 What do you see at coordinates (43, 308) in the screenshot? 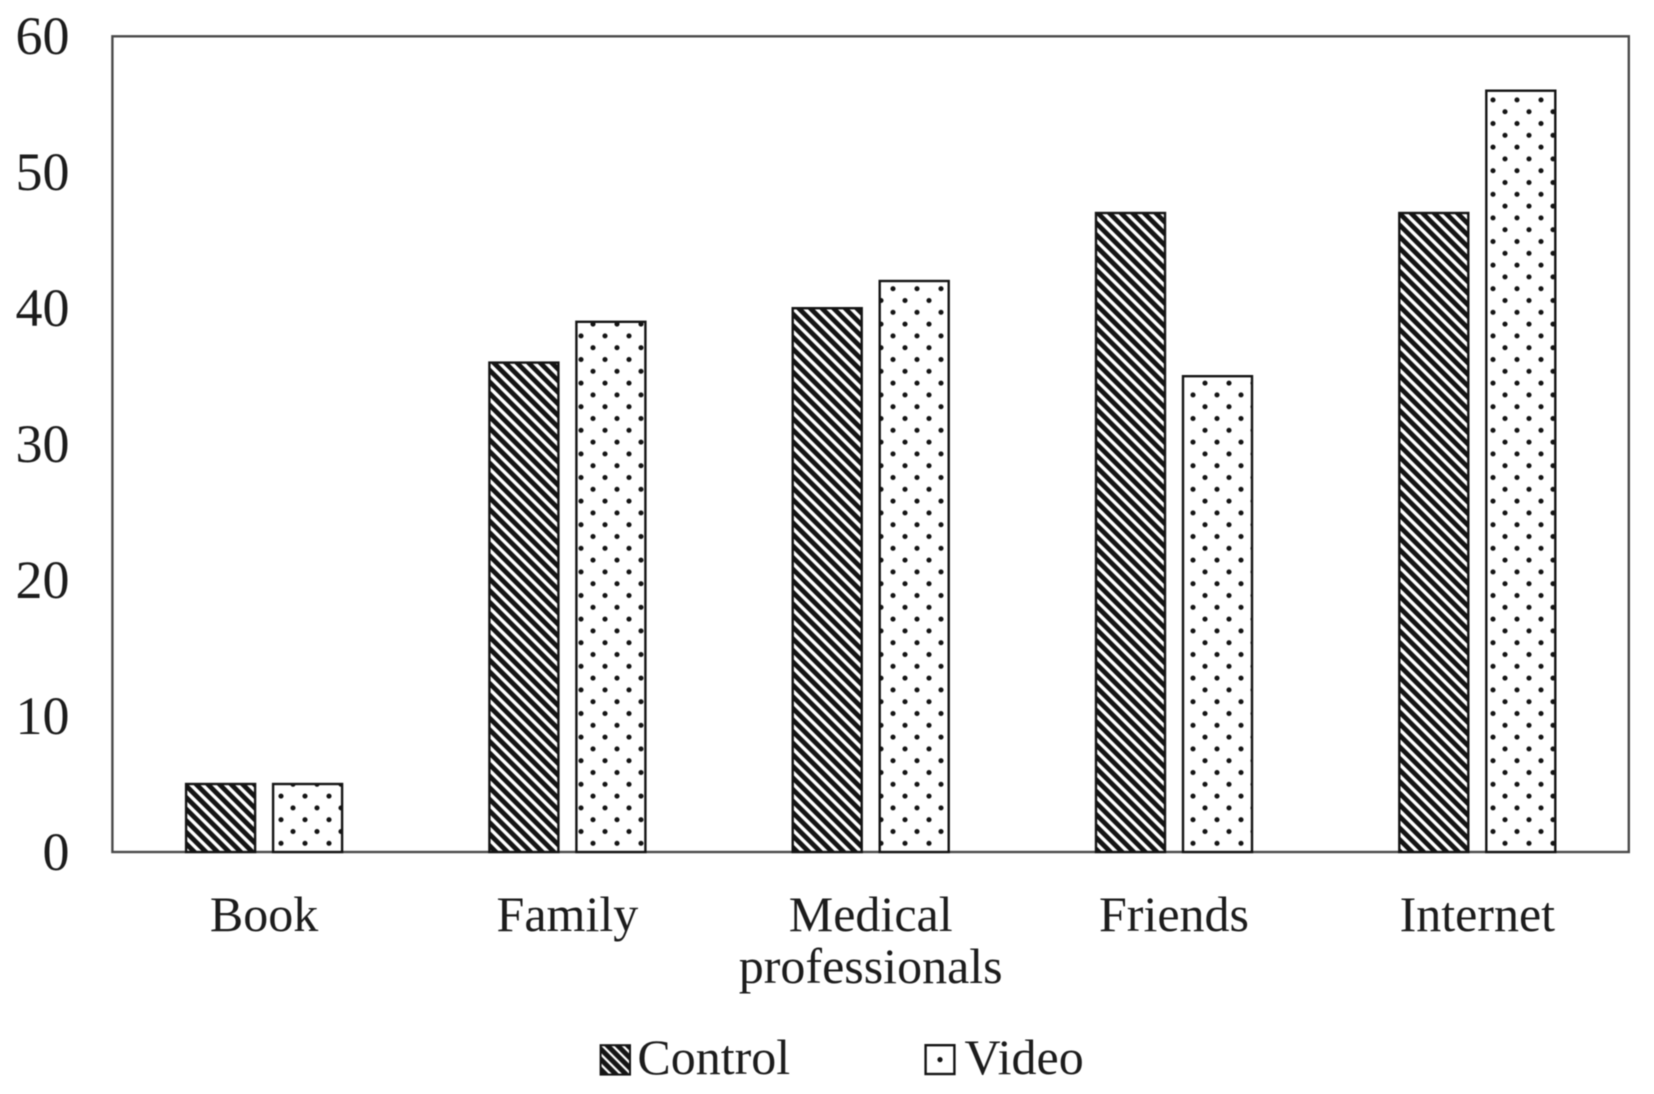
I see `svg-text: 40` at bounding box center [43, 308].